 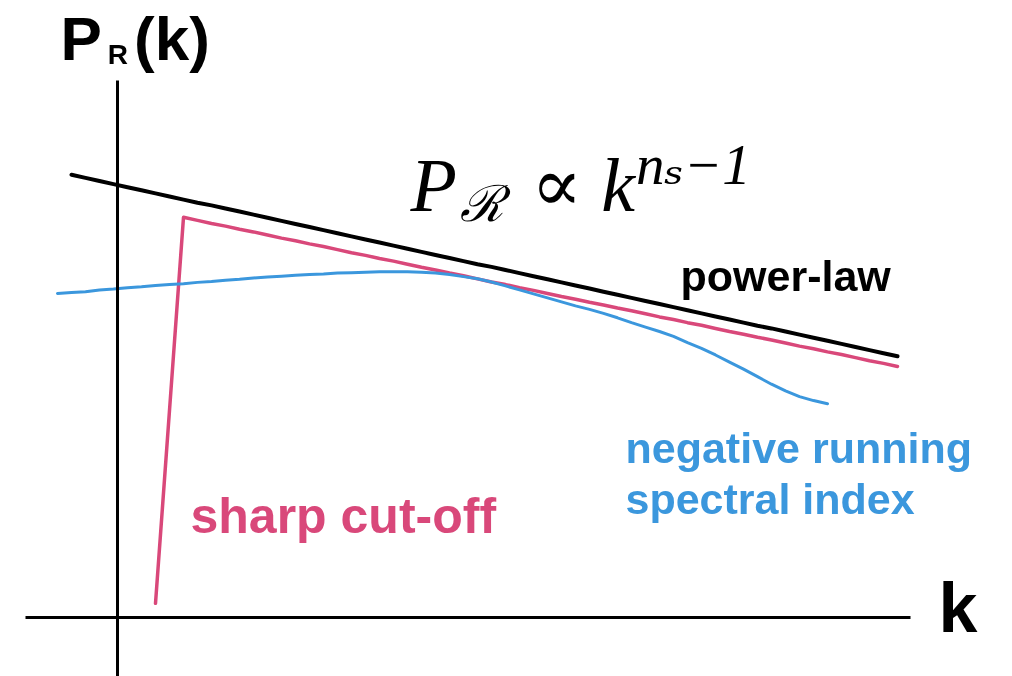 I want to click on series-label: power-law, so click(x=786, y=276).